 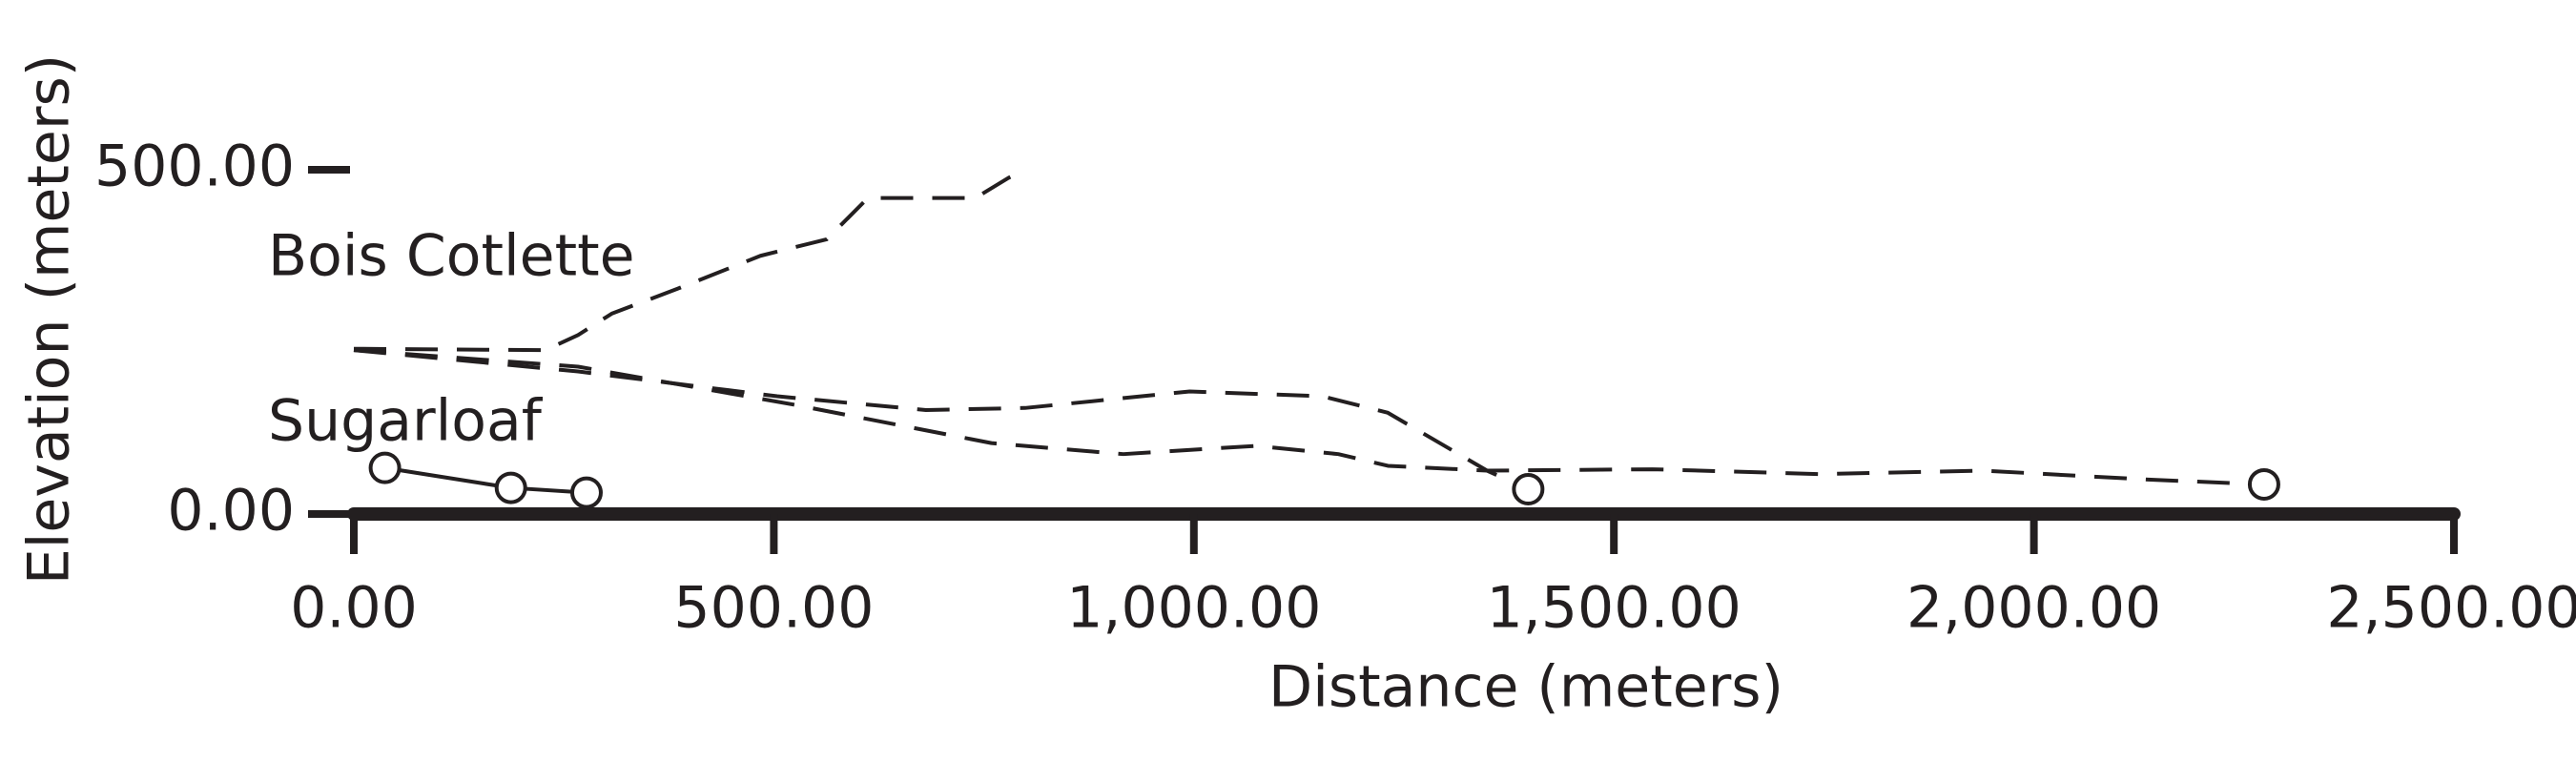 I want to click on x-axis-label: Distance (meters), so click(x=1525, y=687).